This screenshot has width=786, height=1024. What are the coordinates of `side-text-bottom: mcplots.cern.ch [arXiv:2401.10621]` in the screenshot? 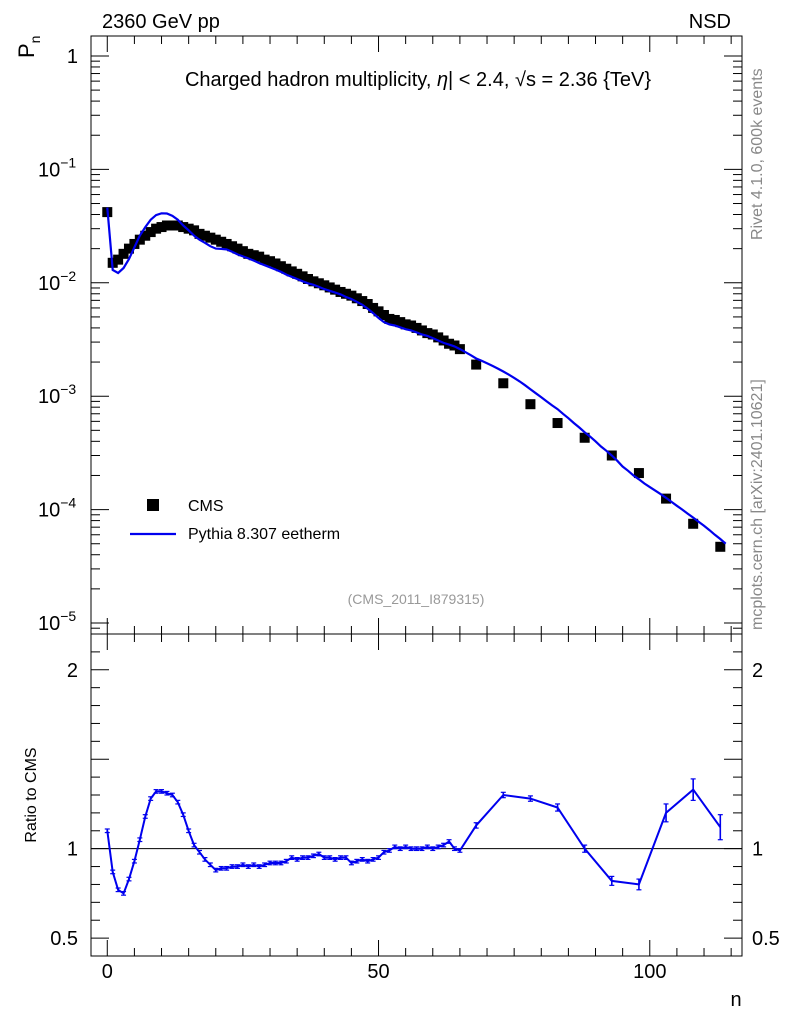 It's located at (757, 504).